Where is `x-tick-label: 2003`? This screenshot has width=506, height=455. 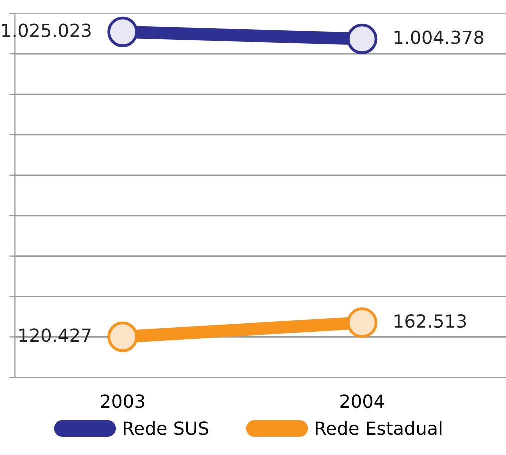
x-tick-label: 2003 is located at coordinates (122, 401).